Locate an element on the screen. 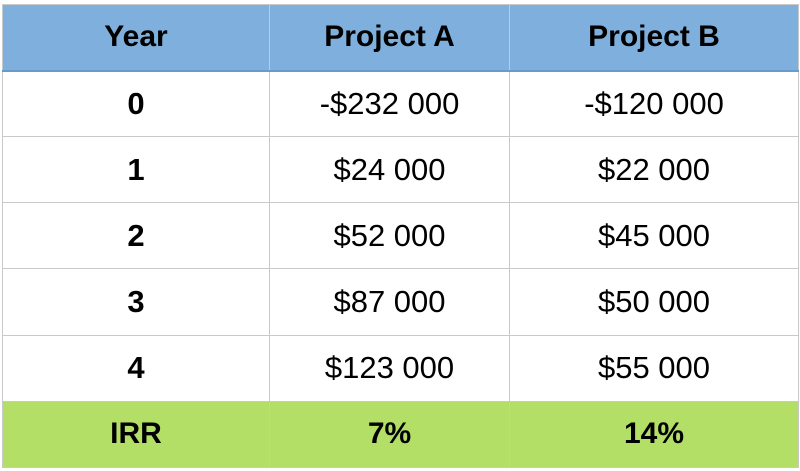  project-b-cash-flow-cell: $50 000 is located at coordinates (654, 302).